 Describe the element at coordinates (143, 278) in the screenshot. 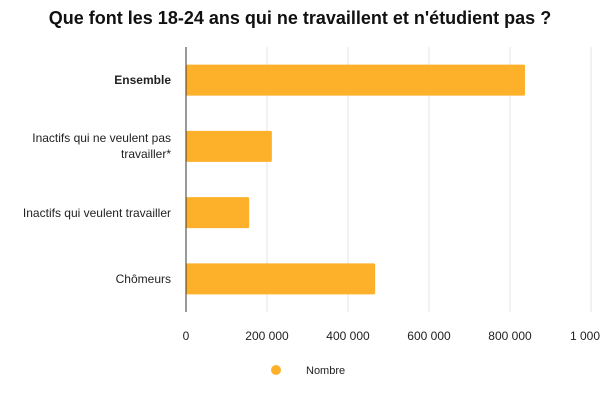

I see `y-tick-label: Chômeurs` at that location.